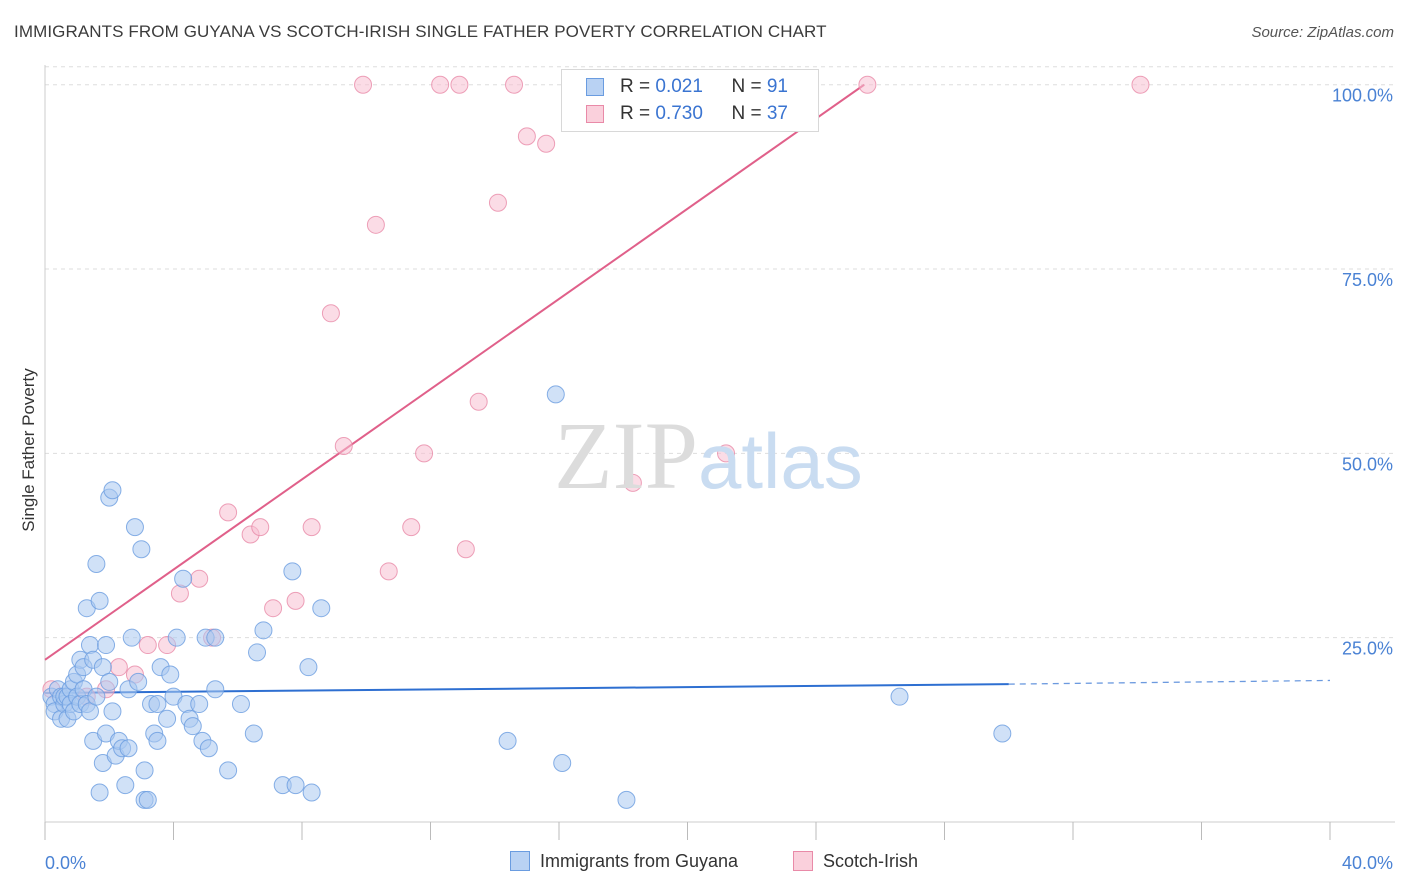 The image size is (1406, 892). What do you see at coordinates (626, 455) in the screenshot?
I see `watermark-zip: ZIP` at bounding box center [626, 455].